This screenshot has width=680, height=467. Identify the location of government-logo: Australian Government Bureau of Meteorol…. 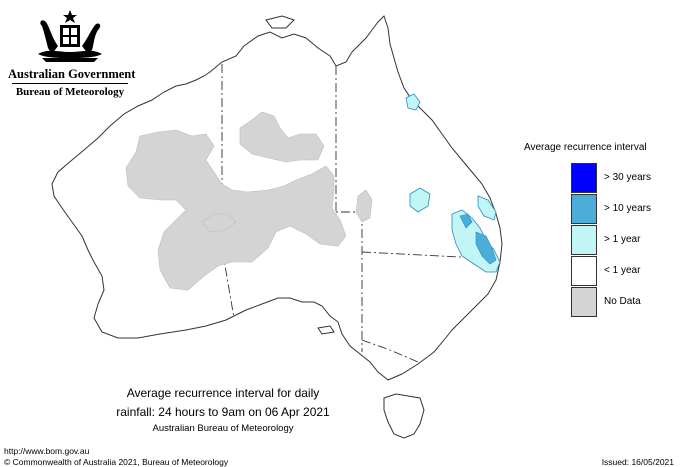
(72, 53).